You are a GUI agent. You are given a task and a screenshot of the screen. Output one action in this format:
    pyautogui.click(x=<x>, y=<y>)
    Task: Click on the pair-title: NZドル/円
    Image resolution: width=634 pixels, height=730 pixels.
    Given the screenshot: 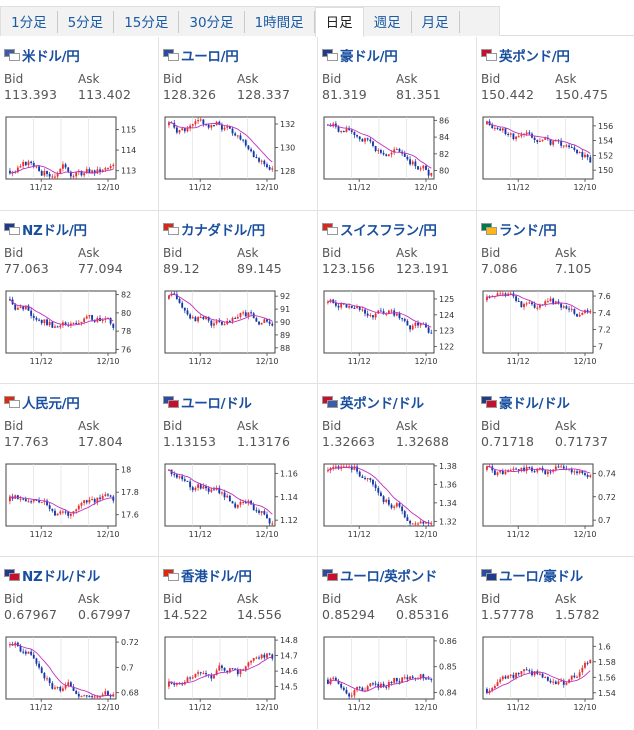 What is the action you would take?
    pyautogui.click(x=45, y=229)
    